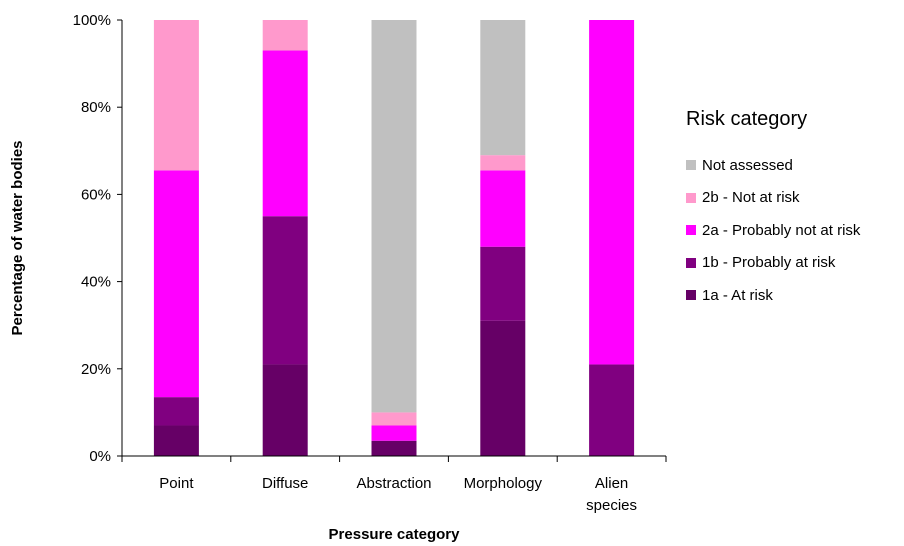  Describe the element at coordinates (100, 456) in the screenshot. I see `y-tick-label: 0%` at that location.